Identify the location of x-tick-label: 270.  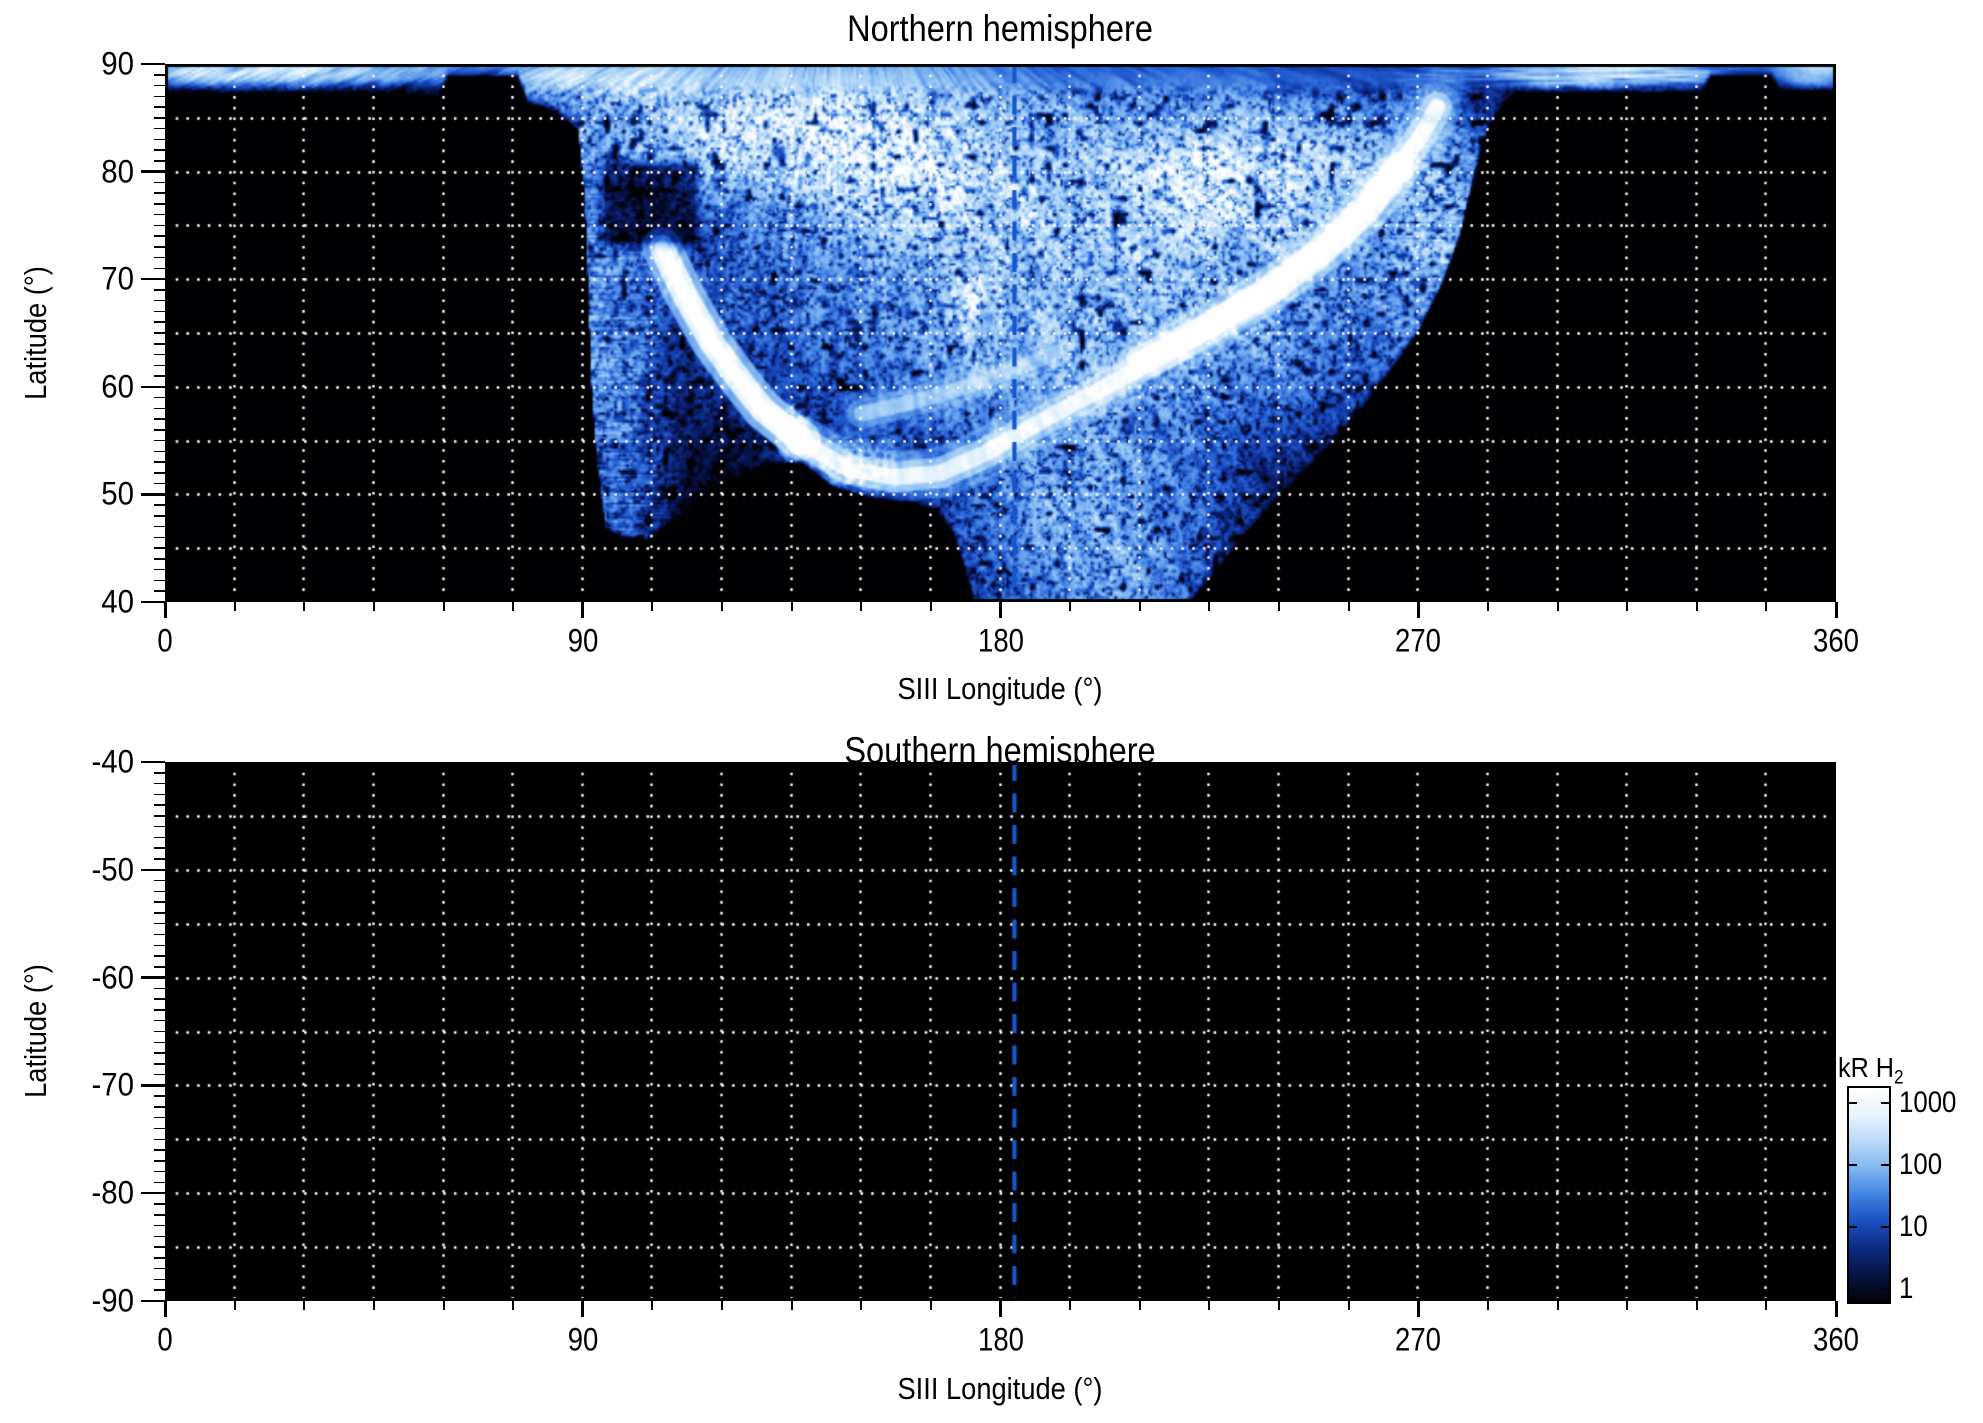
(1418, 640).